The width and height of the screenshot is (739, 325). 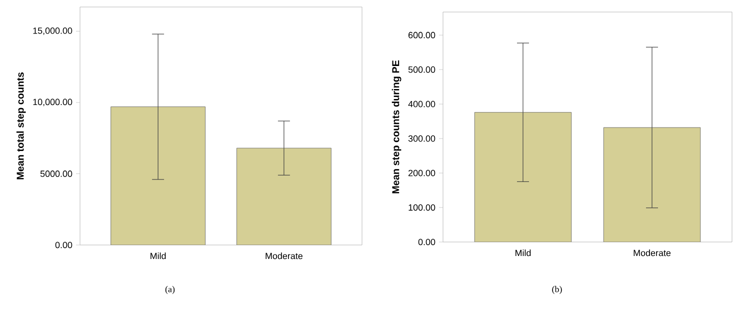 I want to click on y-tick-label: 400.00, so click(x=422, y=104).